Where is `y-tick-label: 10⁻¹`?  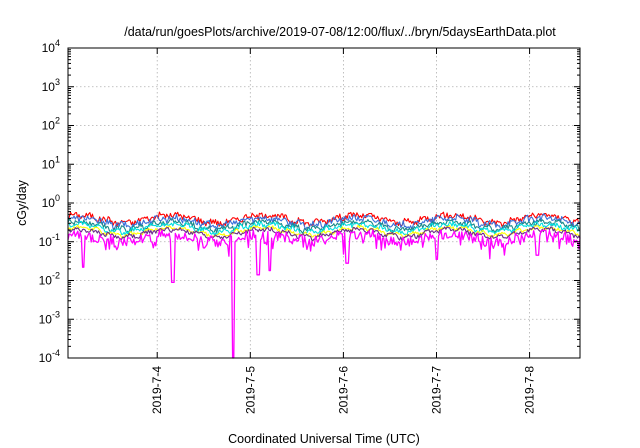
y-tick-label: 10⁻¹ is located at coordinates (49, 240).